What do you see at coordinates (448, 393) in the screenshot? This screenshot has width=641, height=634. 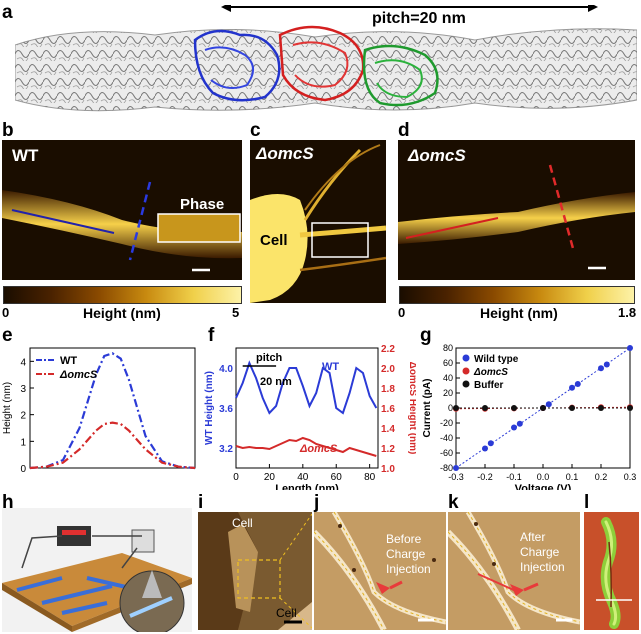 I see `ytick-label-g: 20` at bounding box center [448, 393].